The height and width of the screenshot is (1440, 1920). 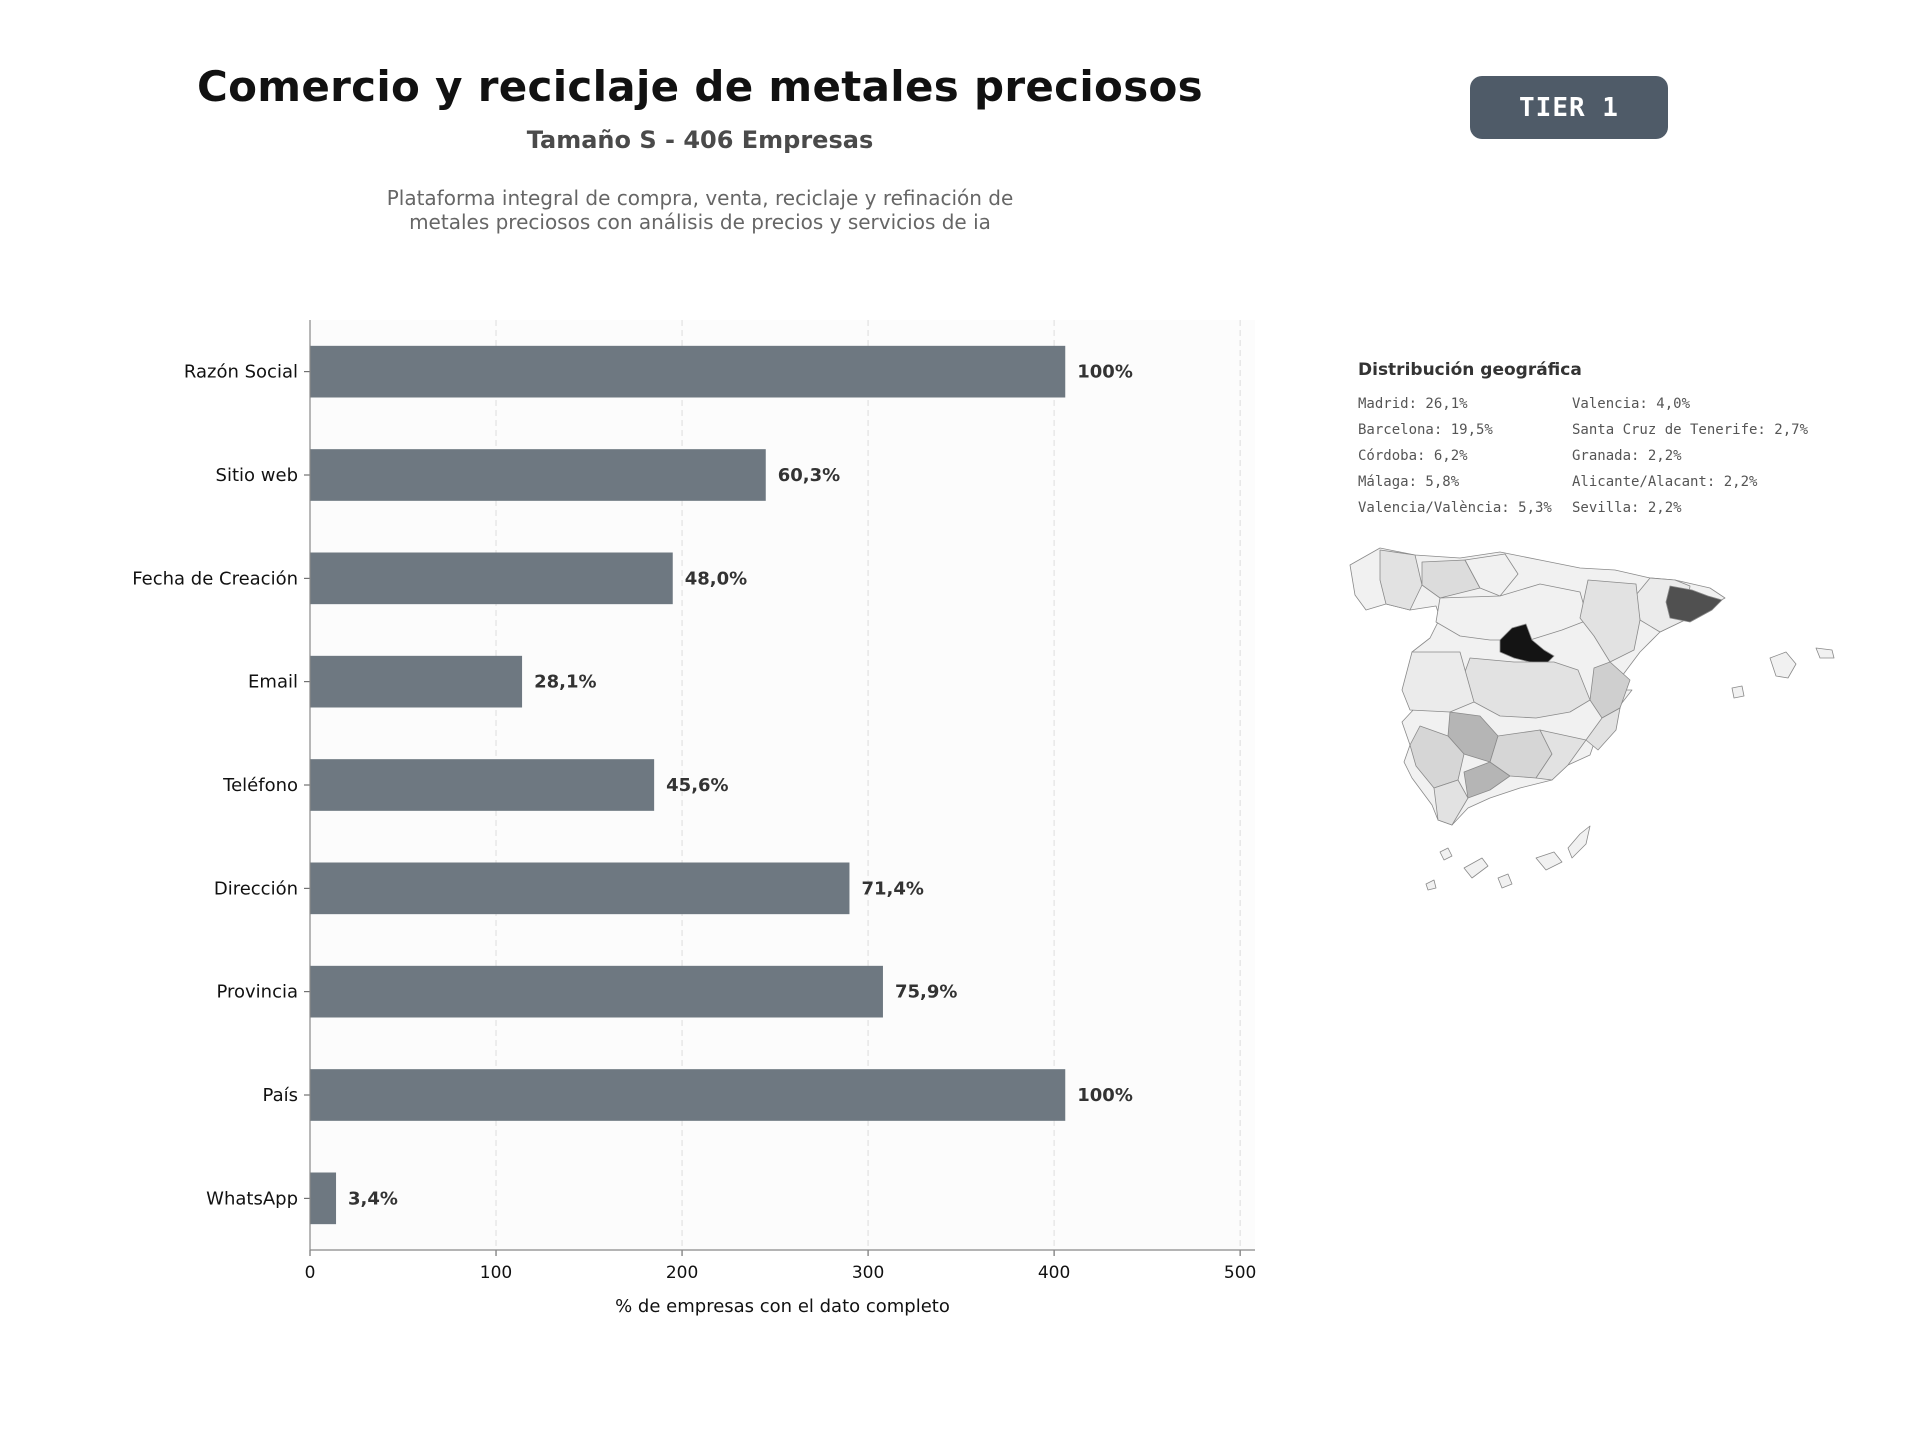 I want to click on geo-item: Valencia: 4,0%, so click(x=1631, y=404).